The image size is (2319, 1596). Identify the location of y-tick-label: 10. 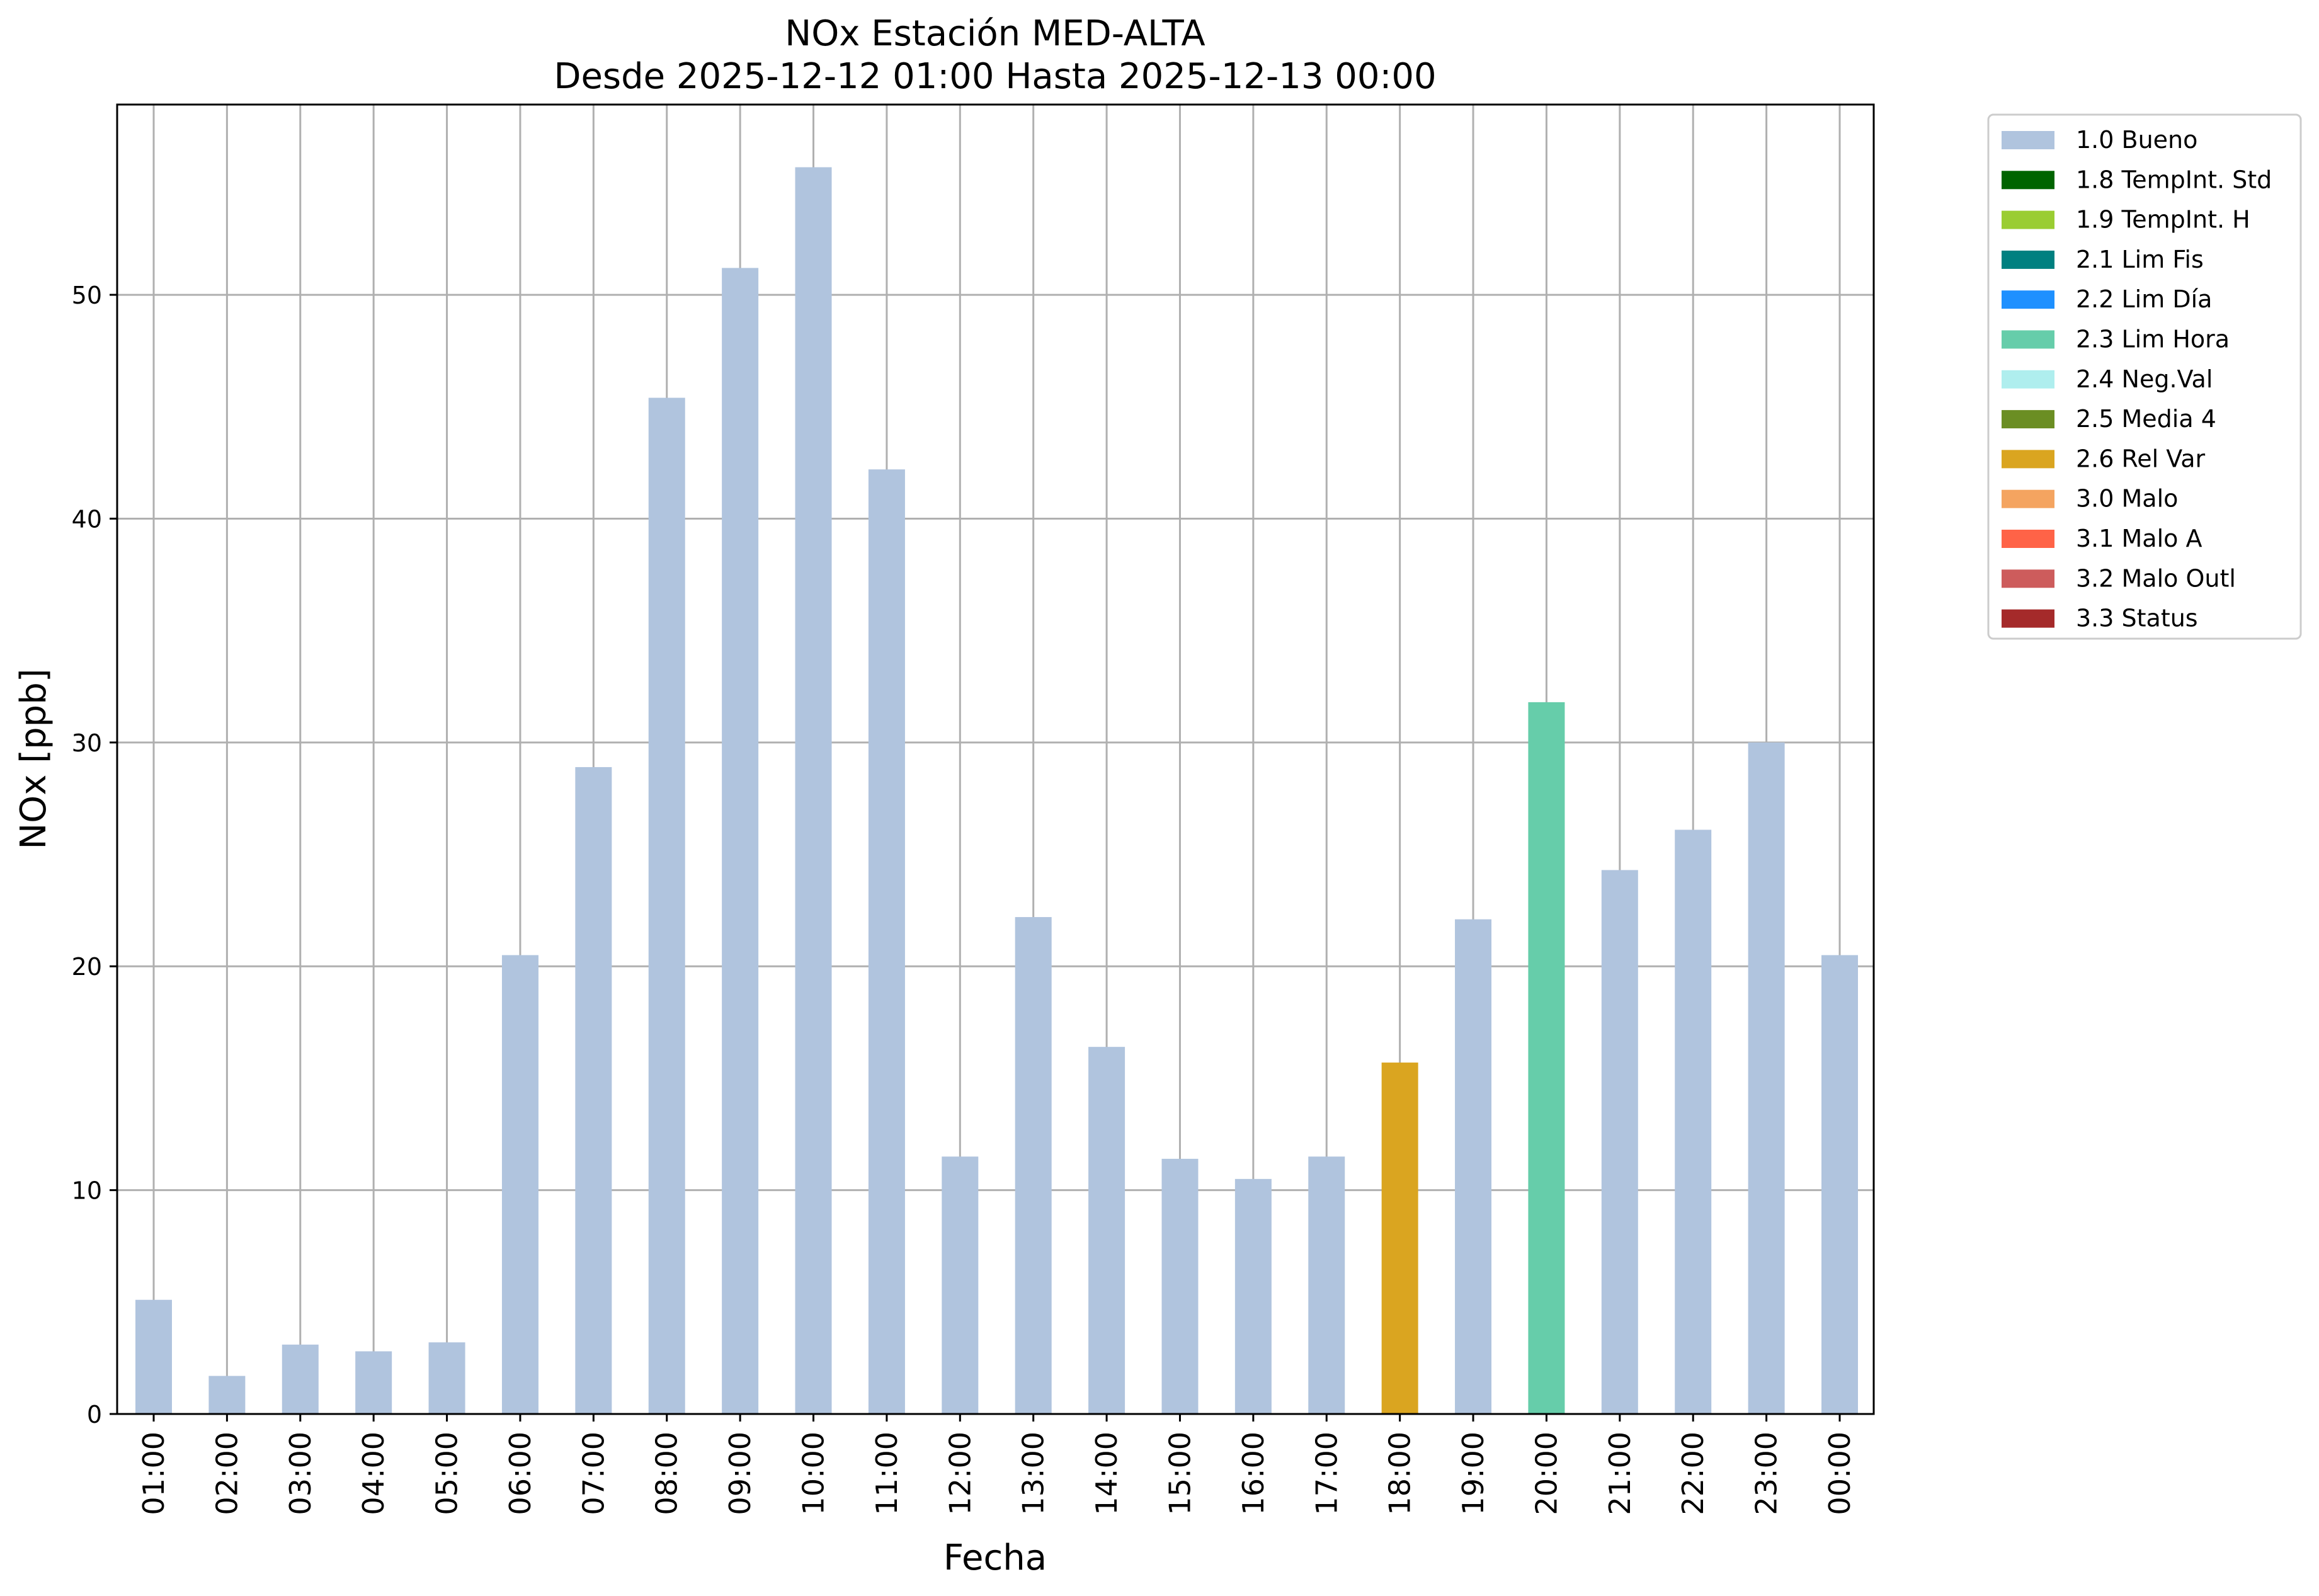
(87, 1191).